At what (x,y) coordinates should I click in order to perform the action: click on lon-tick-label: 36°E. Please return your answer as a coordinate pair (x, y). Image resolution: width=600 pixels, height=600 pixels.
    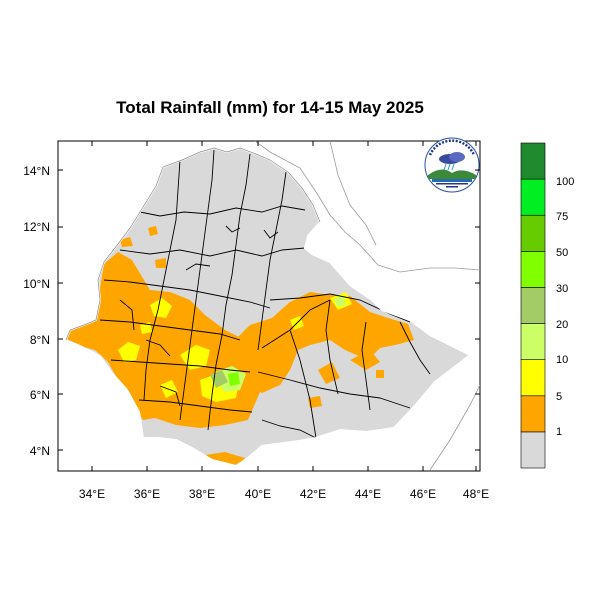
    Looking at the image, I should click on (147, 494).